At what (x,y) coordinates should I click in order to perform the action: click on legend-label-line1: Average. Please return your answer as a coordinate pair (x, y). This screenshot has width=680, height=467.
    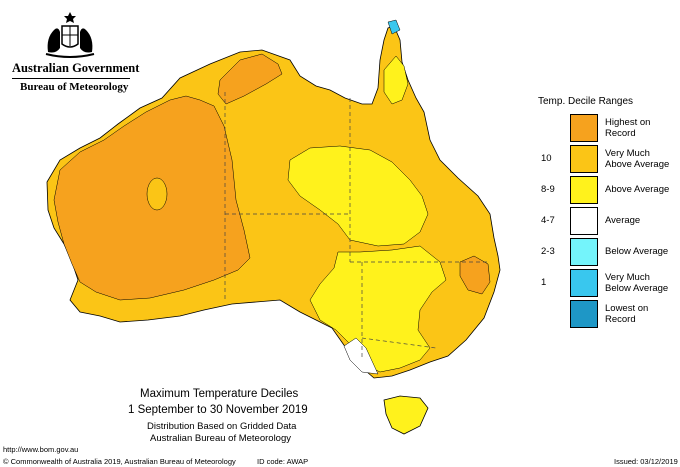
    Looking at the image, I should click on (623, 220).